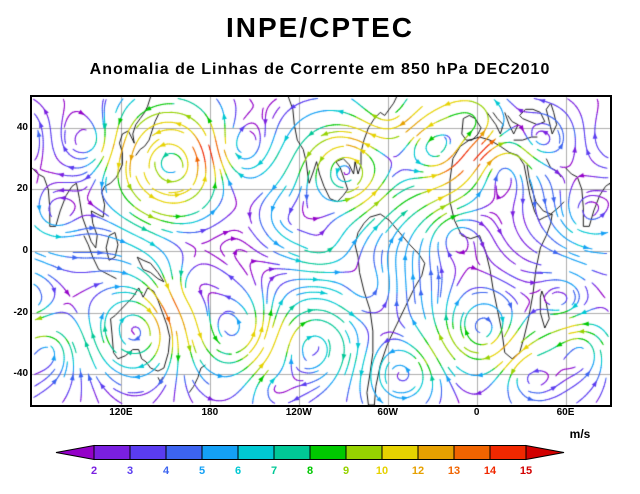  Describe the element at coordinates (25, 250) in the screenshot. I see `y-tick-label: 0` at that location.